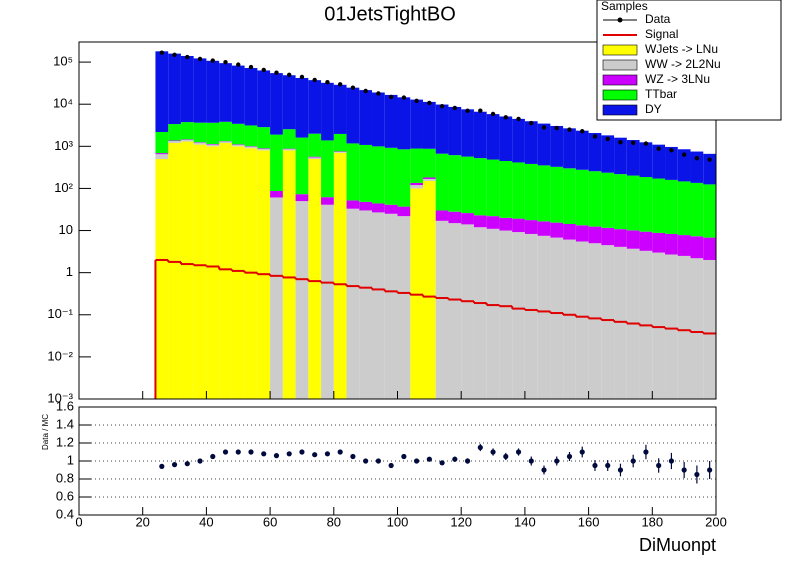 The image size is (796, 572). Describe the element at coordinates (620, 65) in the screenshot. I see `legend-symbol` at that location.